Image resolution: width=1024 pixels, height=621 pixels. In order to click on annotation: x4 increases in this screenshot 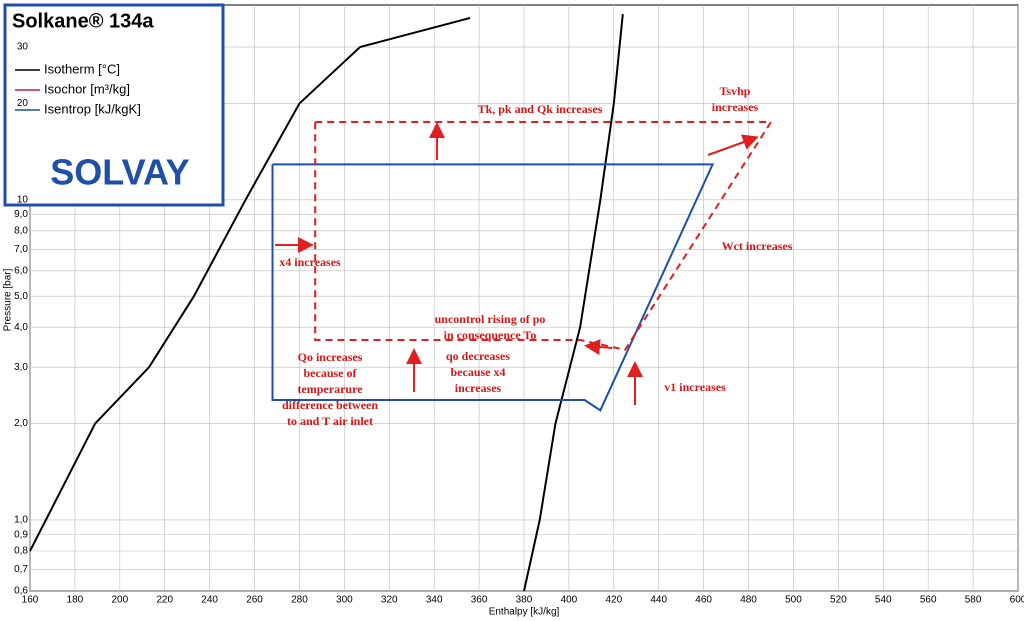, I will do `click(310, 262)`.